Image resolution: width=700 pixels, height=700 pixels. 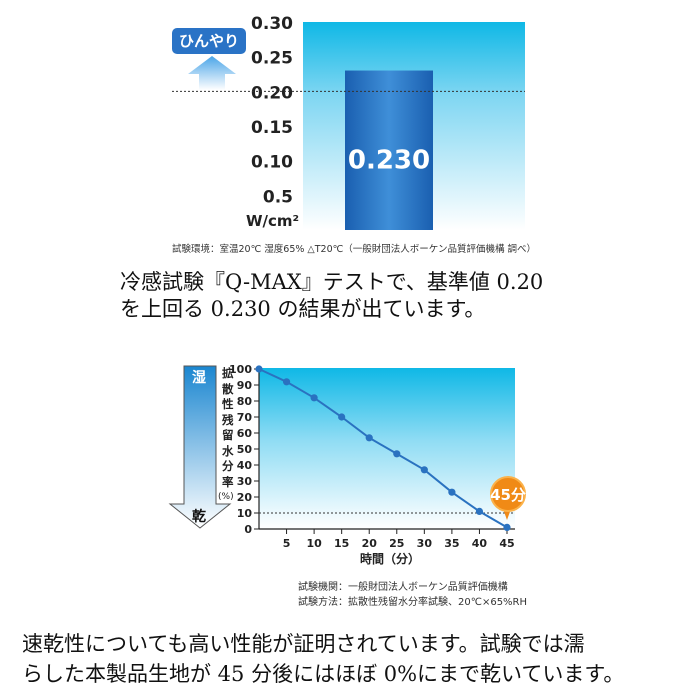 I want to click on x-tick-label: 30, so click(x=425, y=543).